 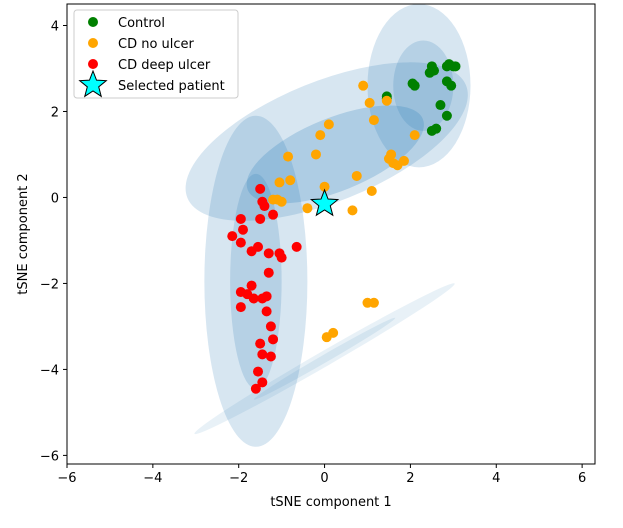 I want to click on x-tick-label: −6, so click(x=66, y=478).